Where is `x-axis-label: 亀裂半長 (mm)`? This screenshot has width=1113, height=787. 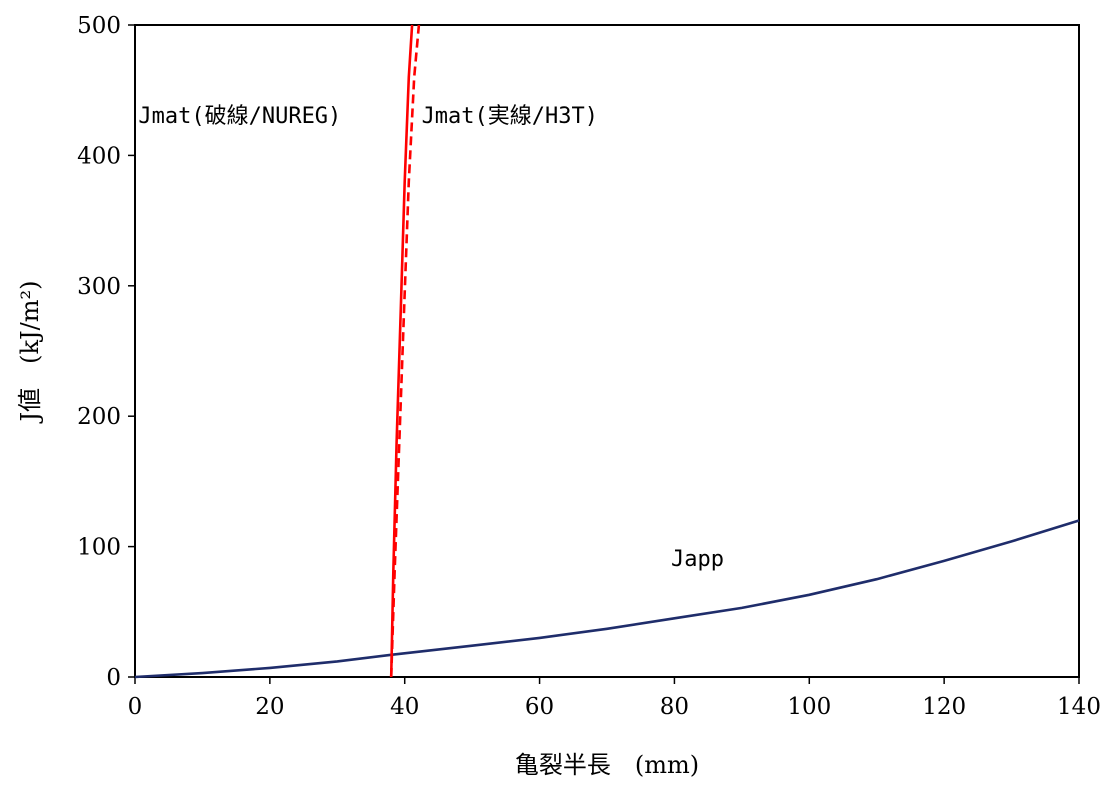
x-axis-label: 亀裂半長 (mm) is located at coordinates (607, 765).